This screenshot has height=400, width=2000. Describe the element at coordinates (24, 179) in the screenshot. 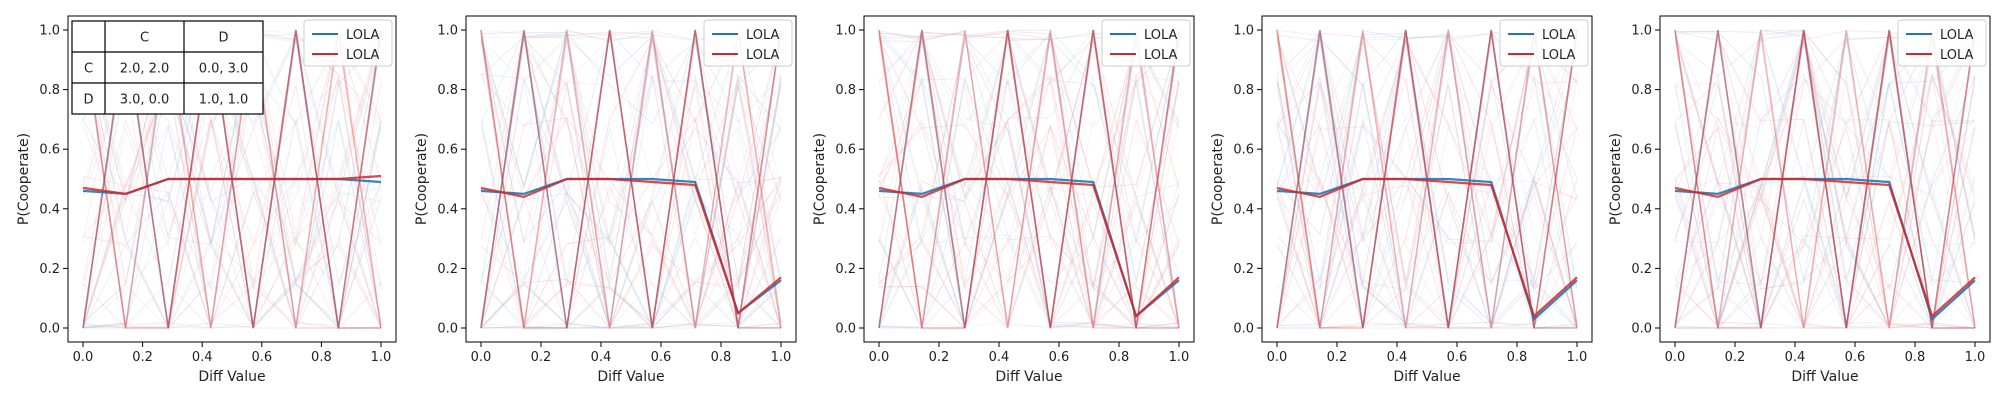

I see `y-axis-label: P(Cooperate)` at that location.